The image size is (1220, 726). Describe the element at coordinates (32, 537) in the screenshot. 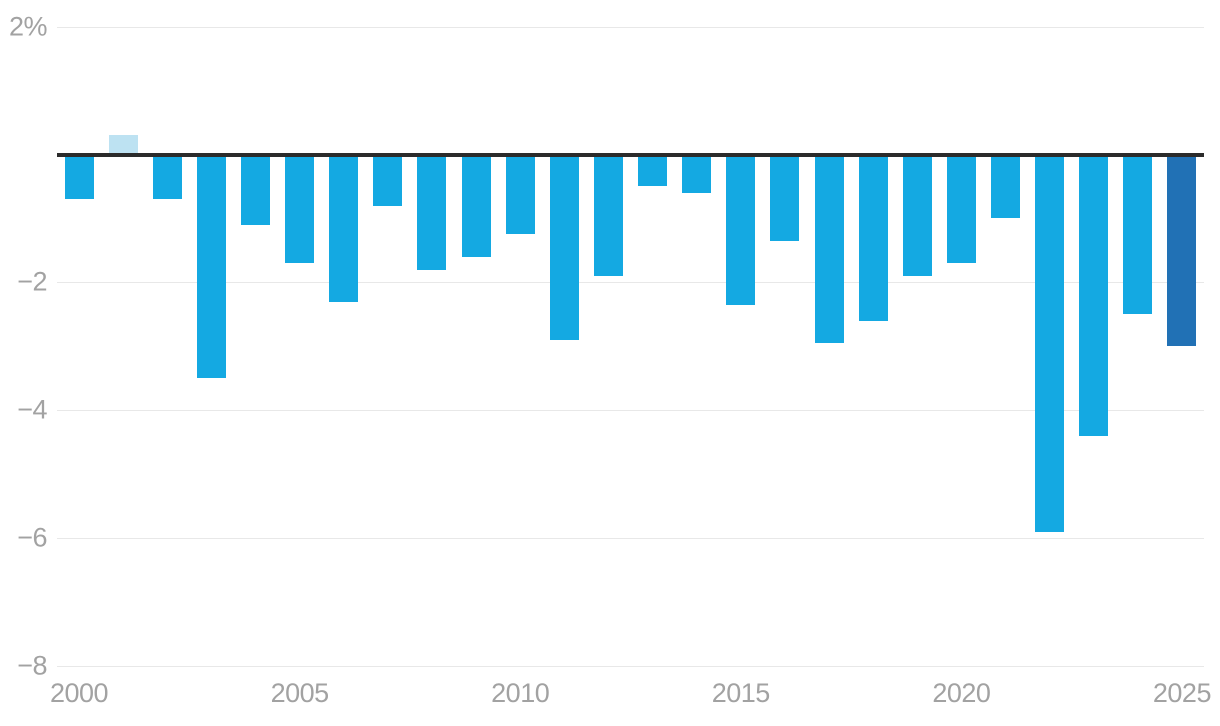

I see `y-tick-label--6: −6` at that location.